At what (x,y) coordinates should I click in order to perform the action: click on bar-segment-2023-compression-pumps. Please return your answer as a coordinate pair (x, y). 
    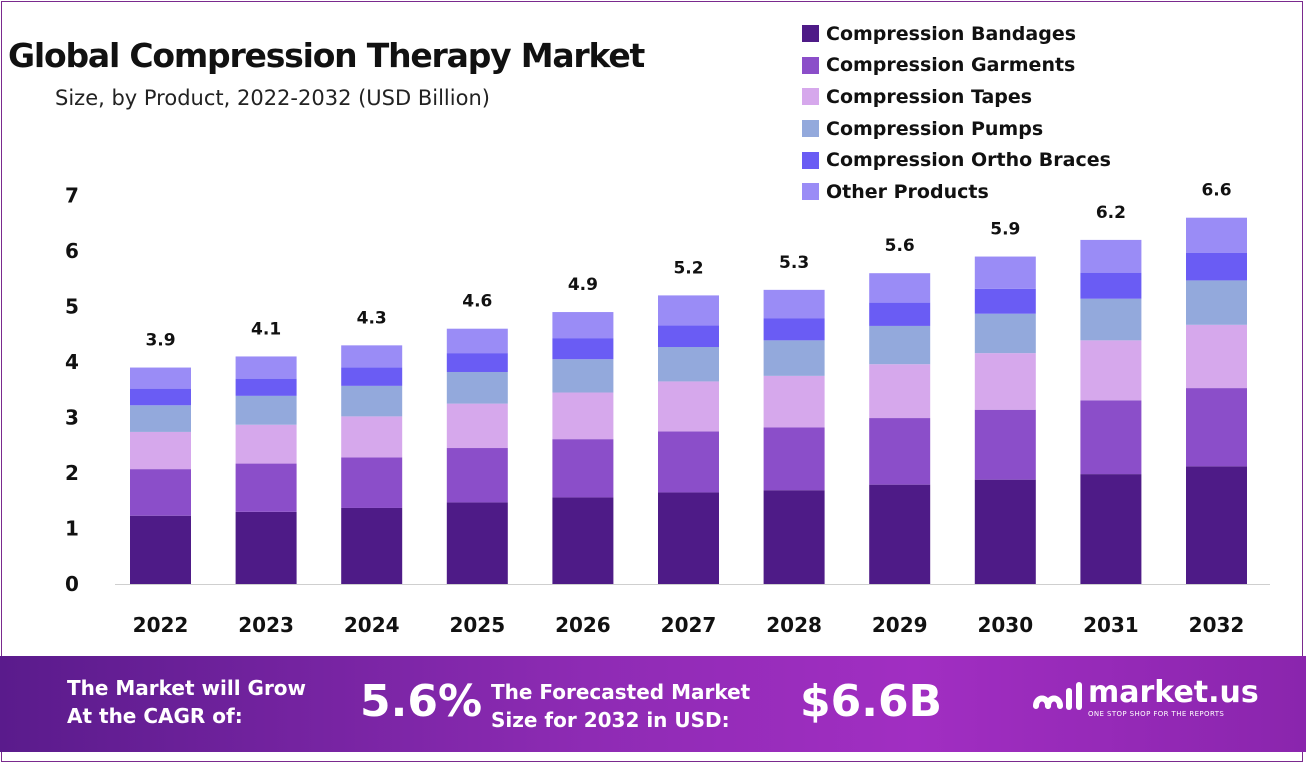
    Looking at the image, I should click on (266, 410).